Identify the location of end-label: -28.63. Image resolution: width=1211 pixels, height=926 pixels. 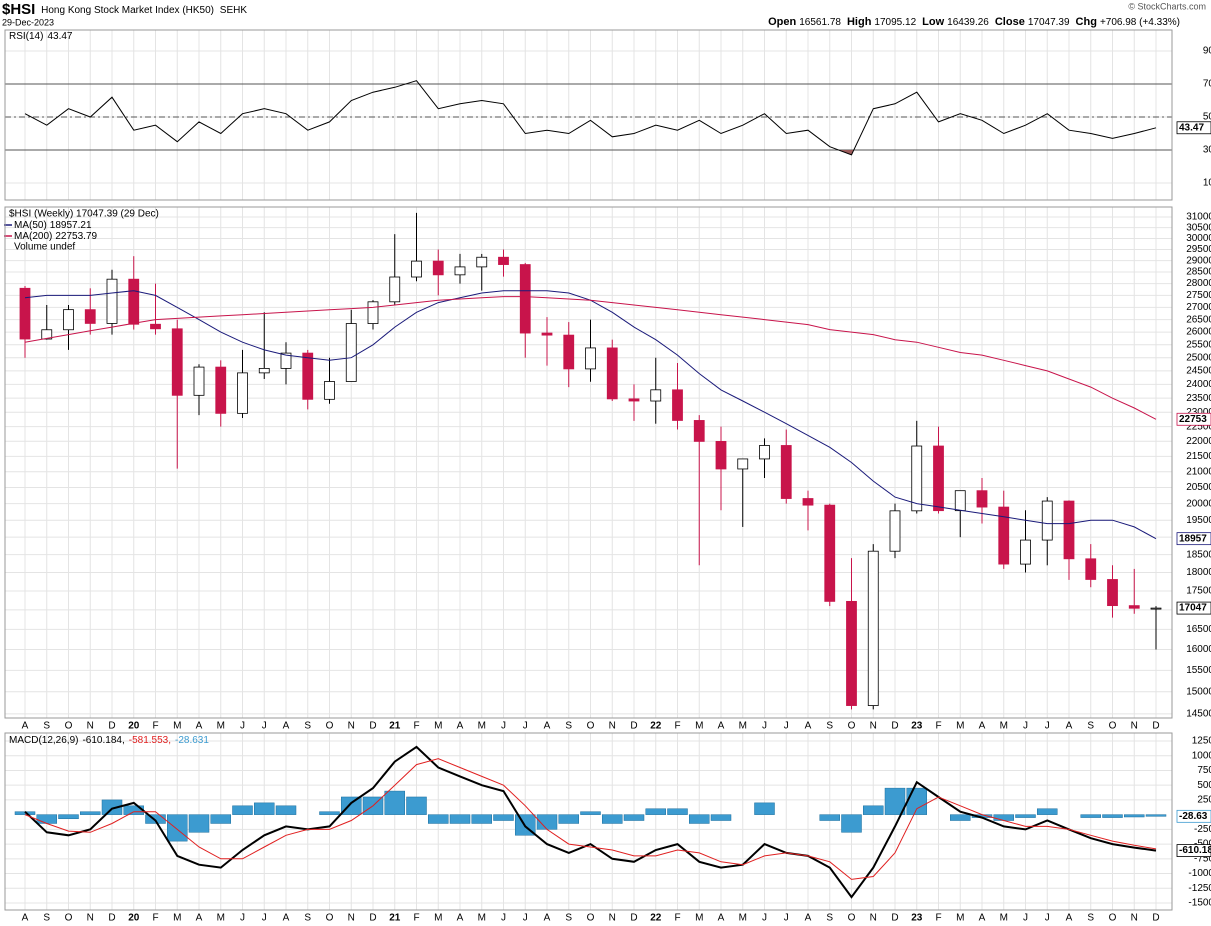
(1193, 816).